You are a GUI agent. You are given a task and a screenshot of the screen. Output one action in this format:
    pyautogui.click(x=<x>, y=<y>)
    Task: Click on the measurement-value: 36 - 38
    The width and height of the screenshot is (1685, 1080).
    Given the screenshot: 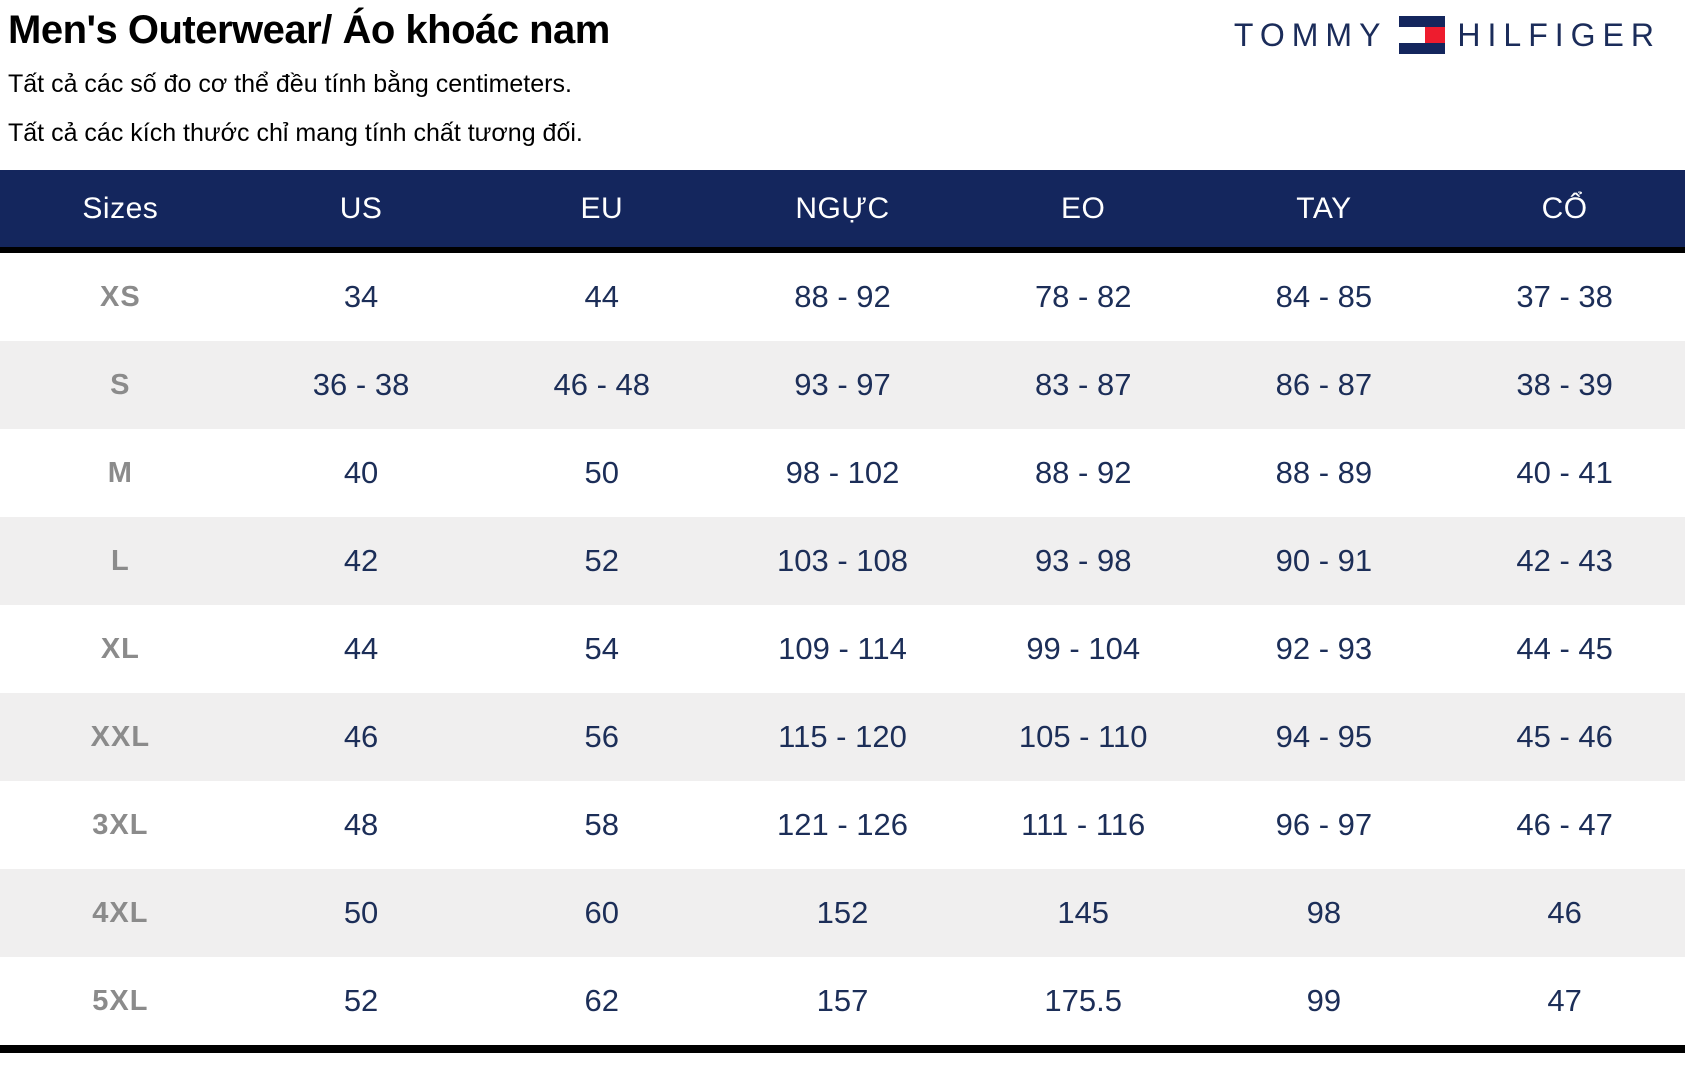 What is the action you would take?
    pyautogui.click(x=361, y=384)
    